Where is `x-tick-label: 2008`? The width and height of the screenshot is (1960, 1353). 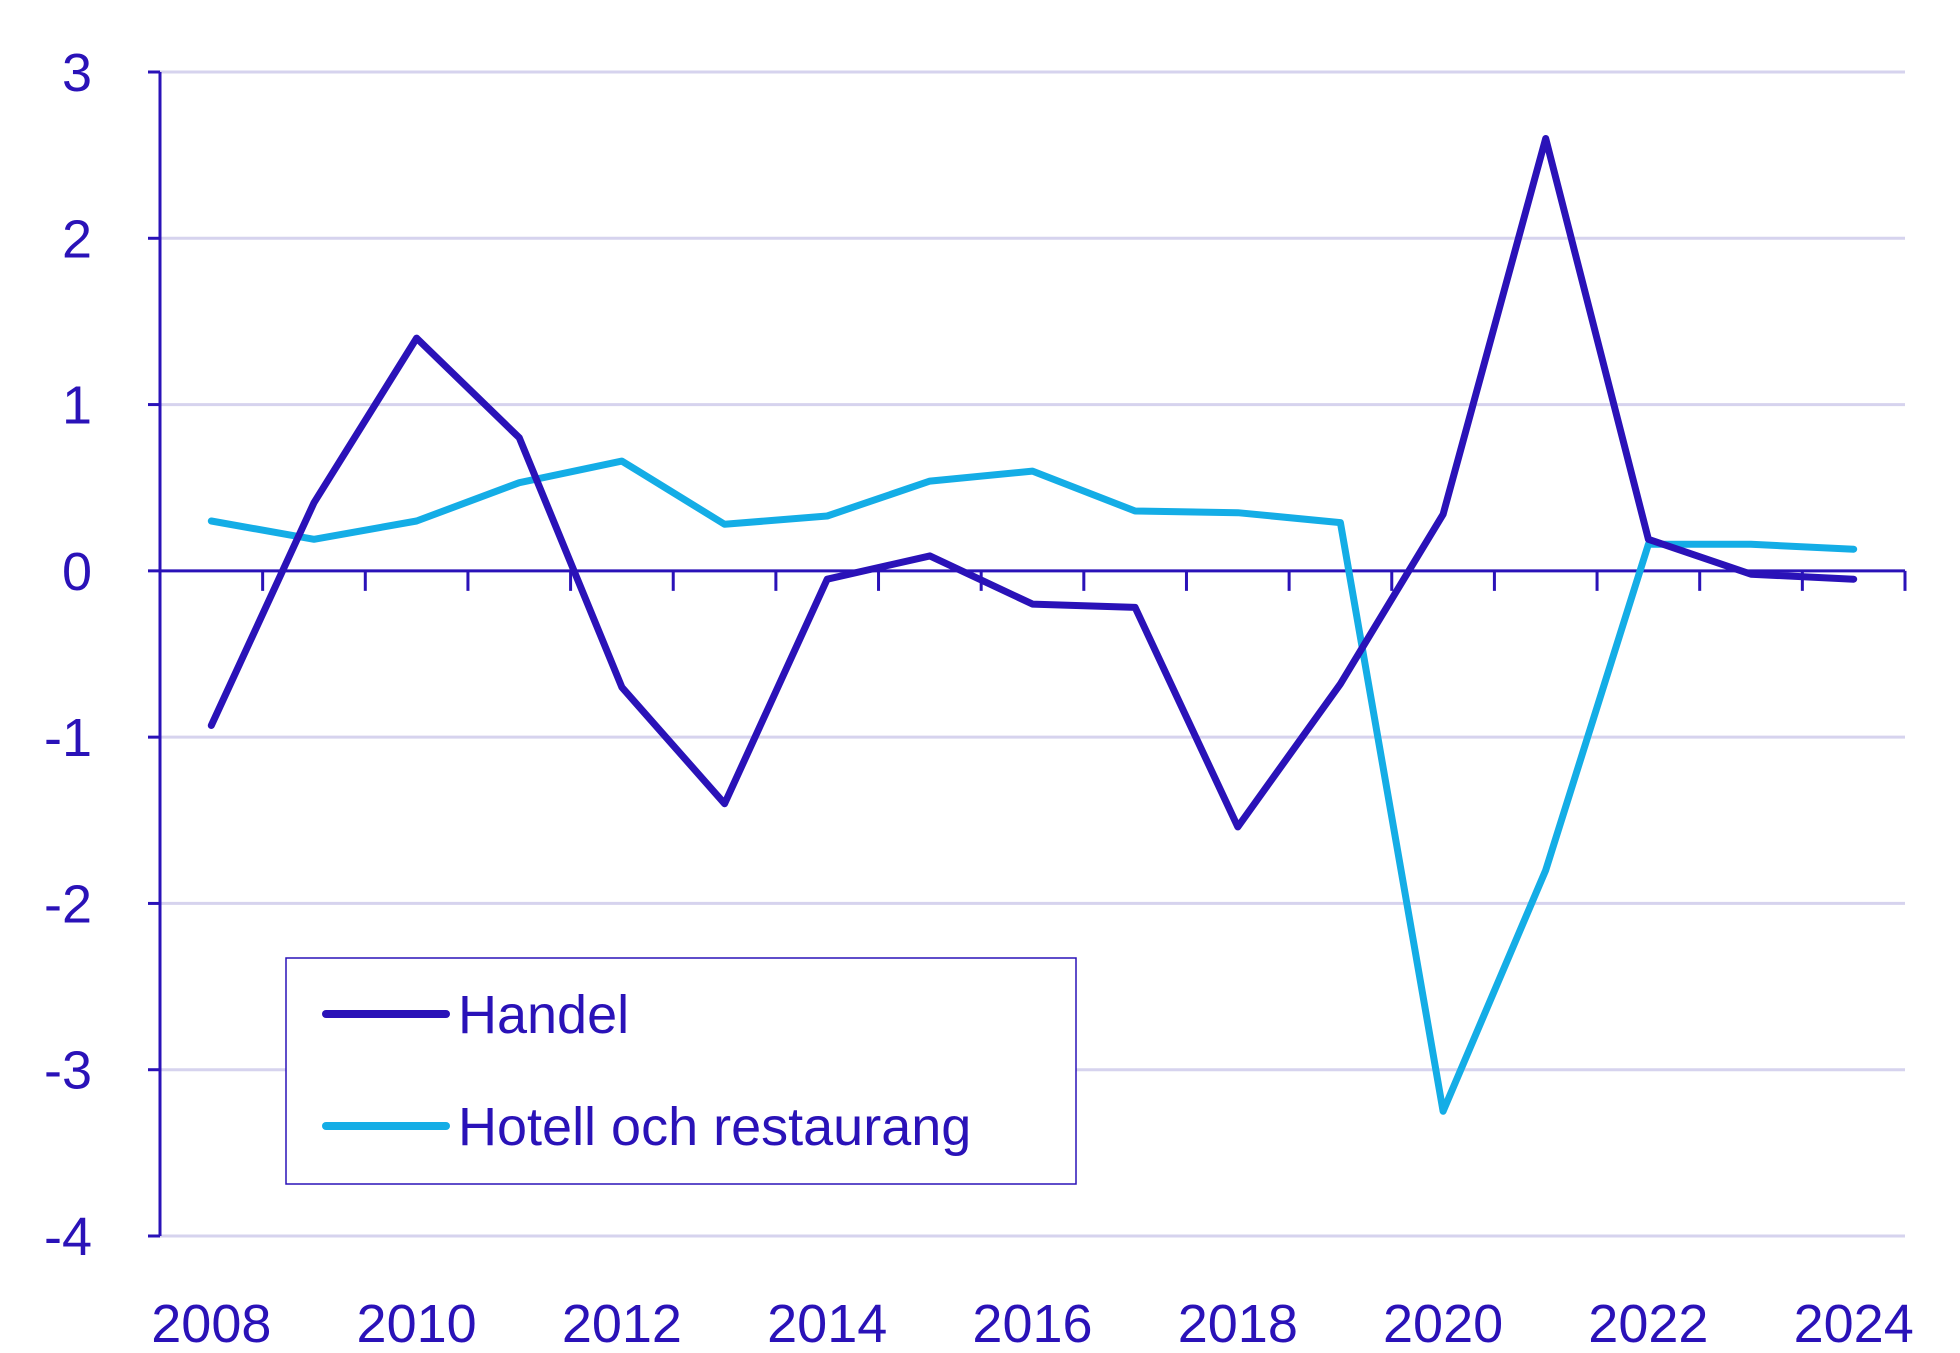
x-tick-label: 2008 is located at coordinates (211, 1323).